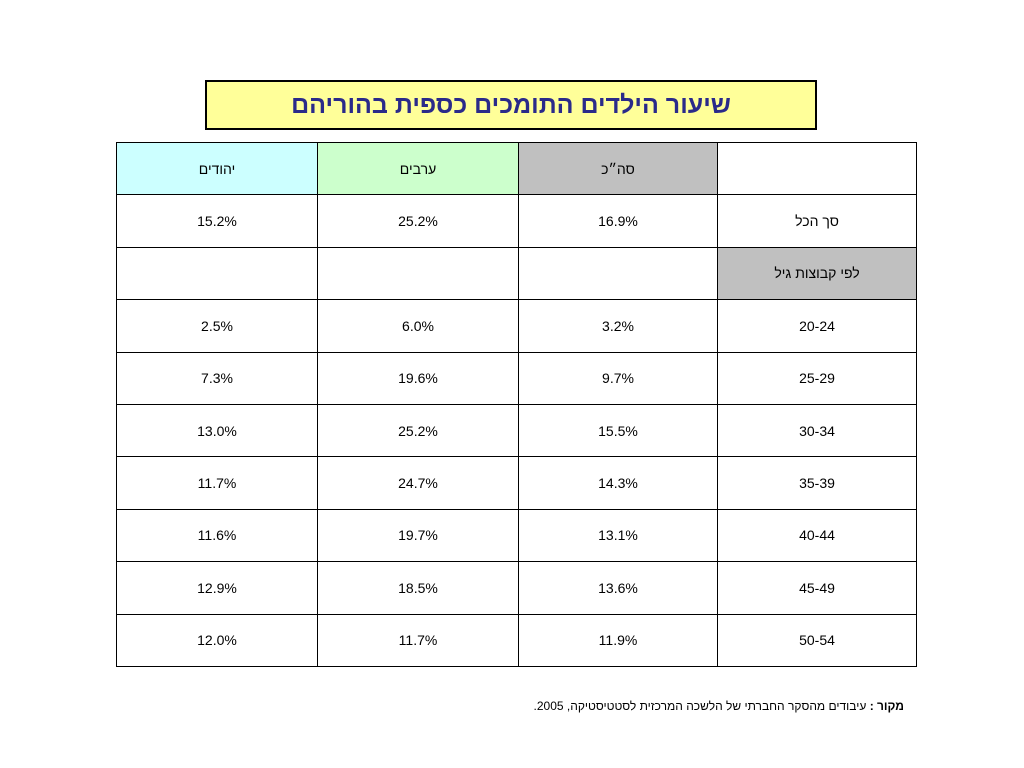  I want to click on age-group-label: 45-49, so click(817, 588).